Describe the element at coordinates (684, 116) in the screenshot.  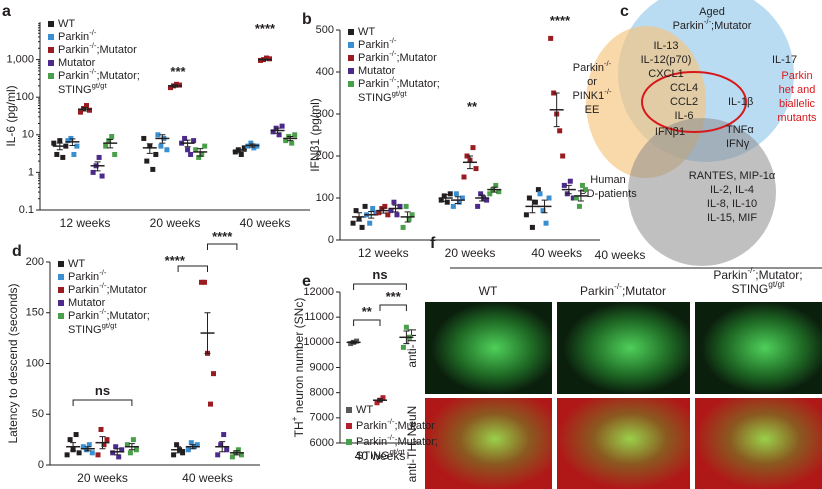
I see `venn-item: IL-6` at that location.